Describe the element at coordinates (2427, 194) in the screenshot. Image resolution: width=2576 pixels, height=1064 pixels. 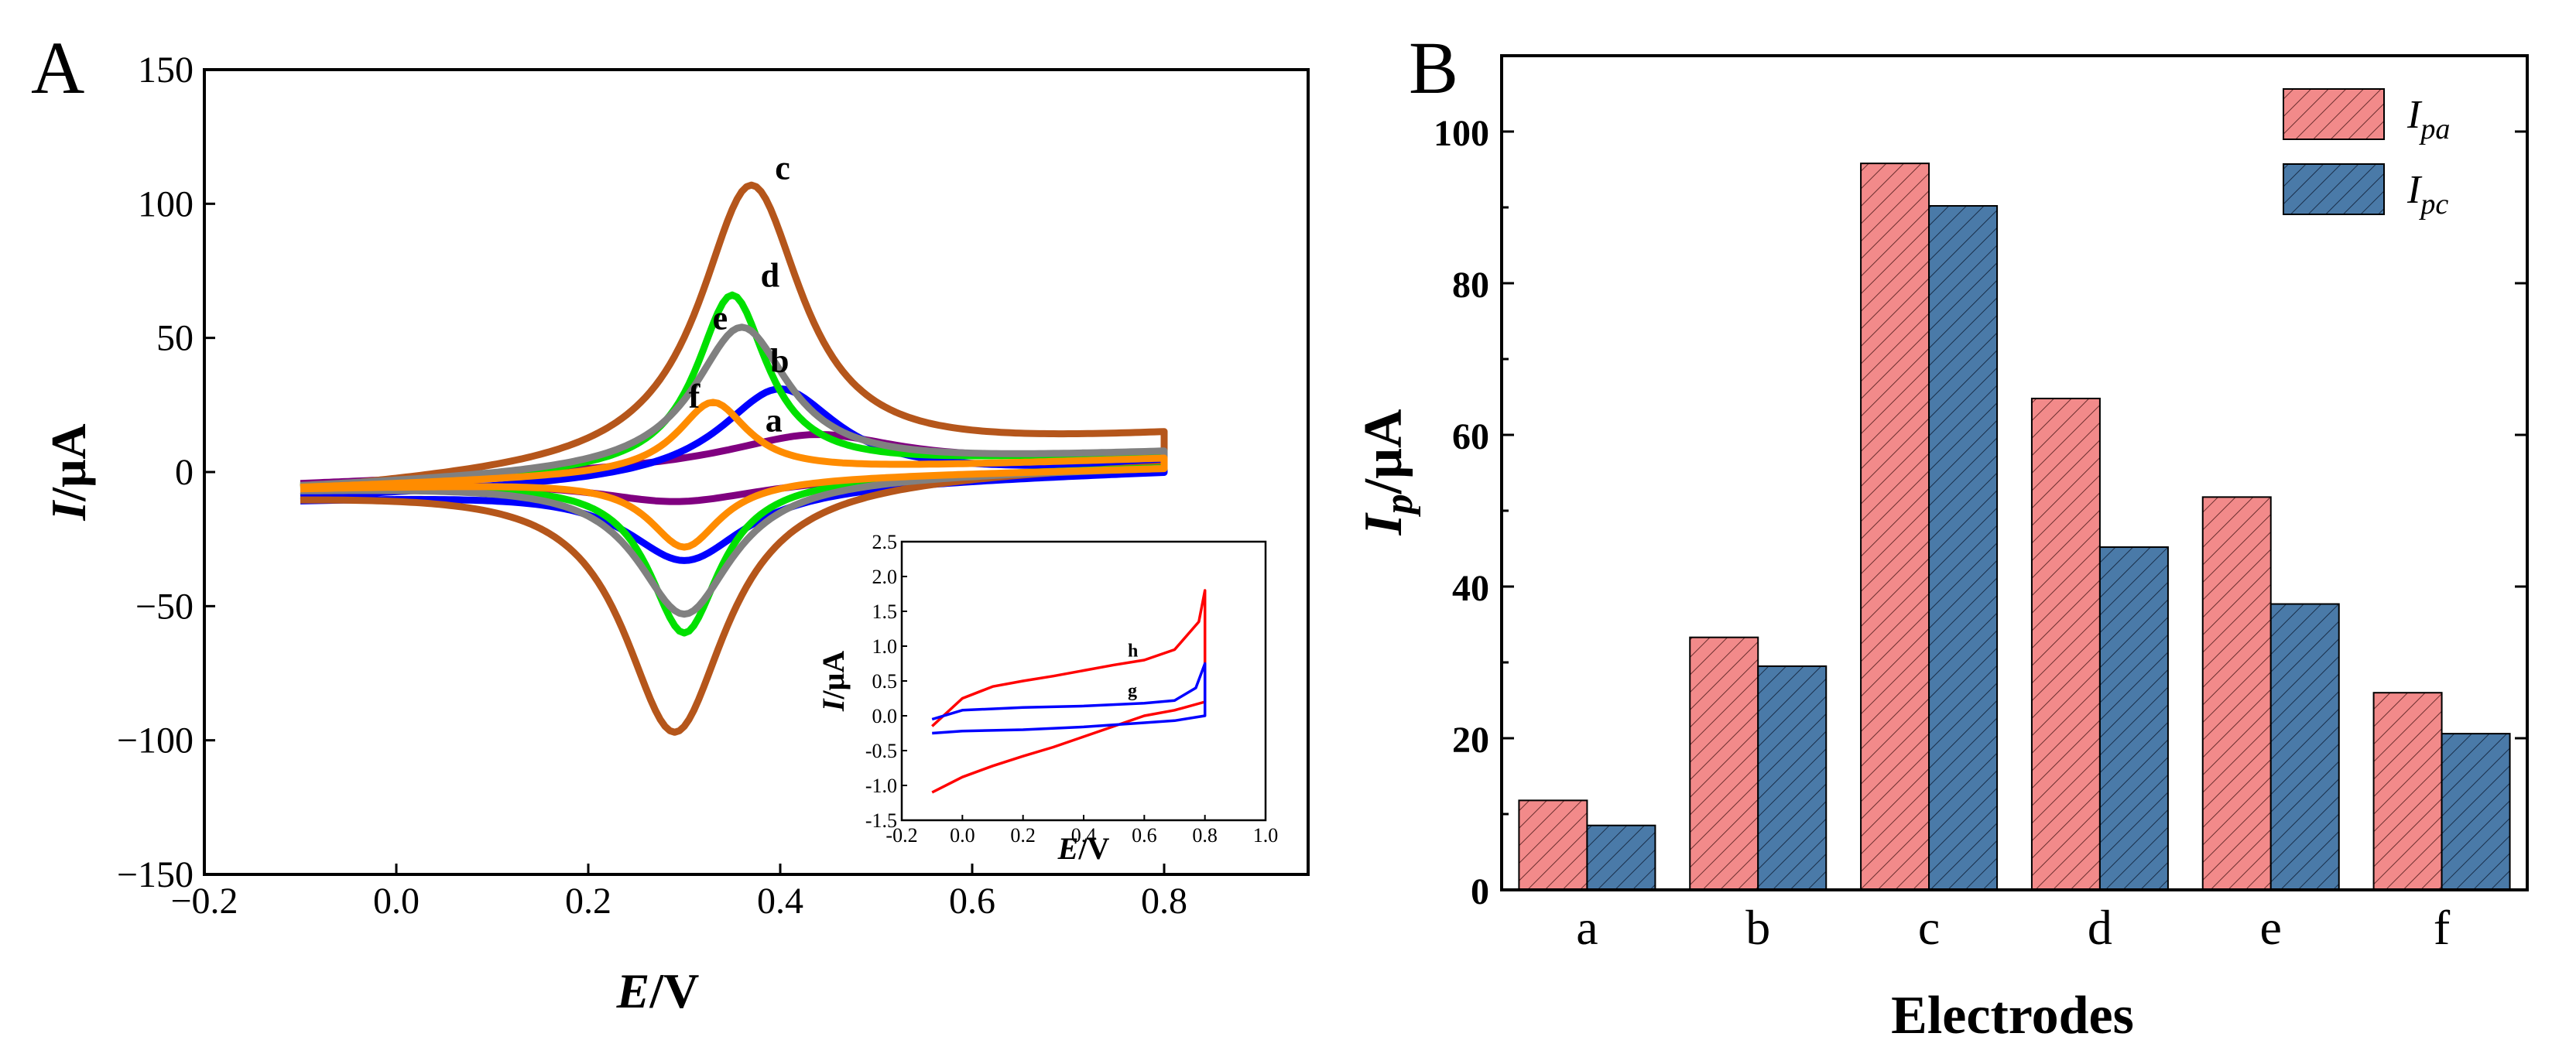
I see `legend-label-ipc: Ipc` at that location.